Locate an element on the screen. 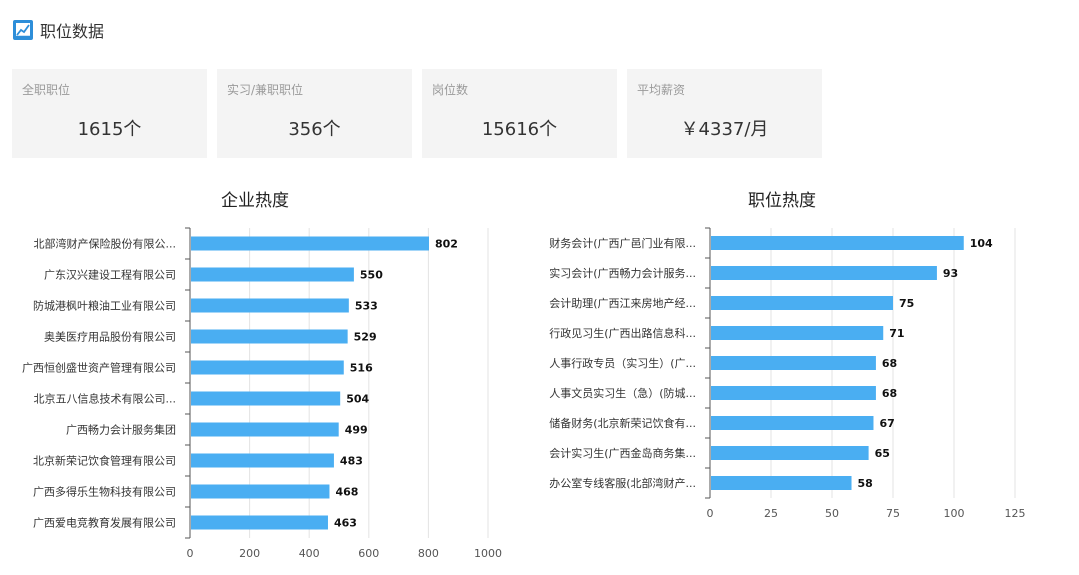 This screenshot has width=1079, height=575. company-category-label: 北京新荣记饮食管理有限公司 is located at coordinates (104, 461).